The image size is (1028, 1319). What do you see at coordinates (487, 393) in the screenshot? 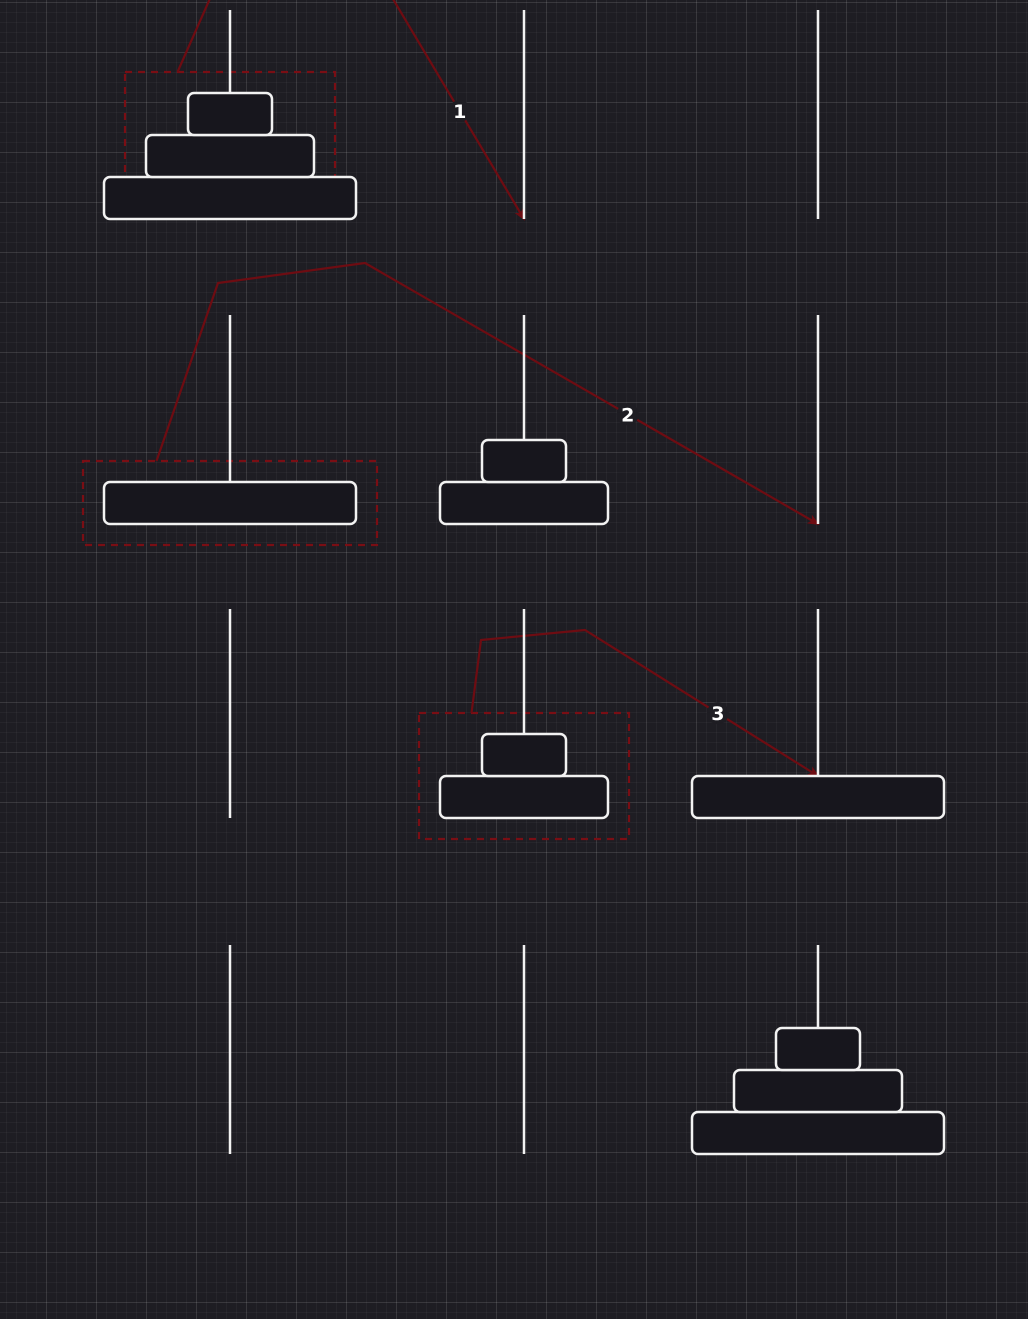
I see `move-2-arrow` at bounding box center [487, 393].